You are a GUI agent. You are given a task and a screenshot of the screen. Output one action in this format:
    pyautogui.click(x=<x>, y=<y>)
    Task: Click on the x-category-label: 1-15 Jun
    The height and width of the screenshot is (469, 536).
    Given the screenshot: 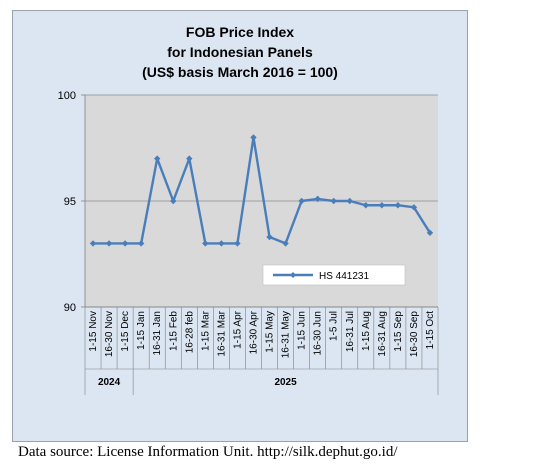 What is the action you would take?
    pyautogui.click(x=302, y=330)
    